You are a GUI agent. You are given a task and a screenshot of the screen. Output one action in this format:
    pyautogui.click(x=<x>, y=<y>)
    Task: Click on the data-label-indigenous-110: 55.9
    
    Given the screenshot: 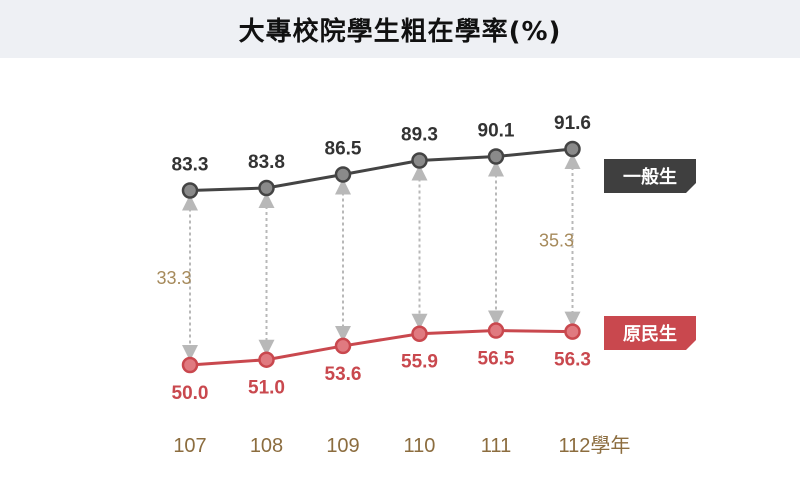 What is the action you would take?
    pyautogui.click(x=419, y=362)
    